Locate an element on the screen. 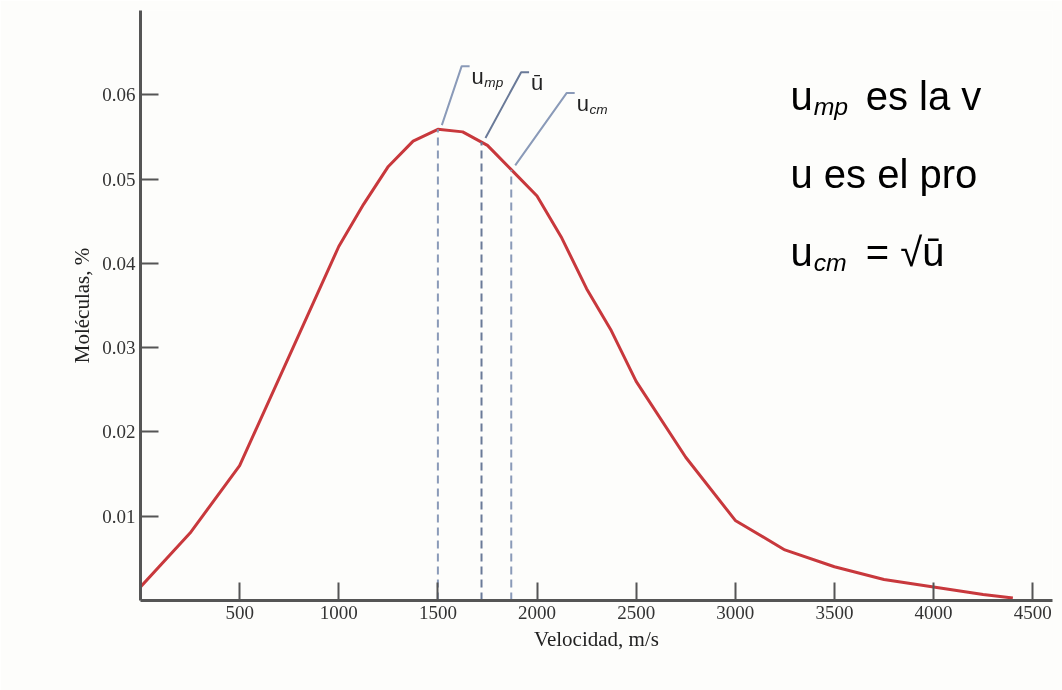 This screenshot has height=690, width=1062. x-axis-title: Velocidad, m/s is located at coordinates (596, 638).